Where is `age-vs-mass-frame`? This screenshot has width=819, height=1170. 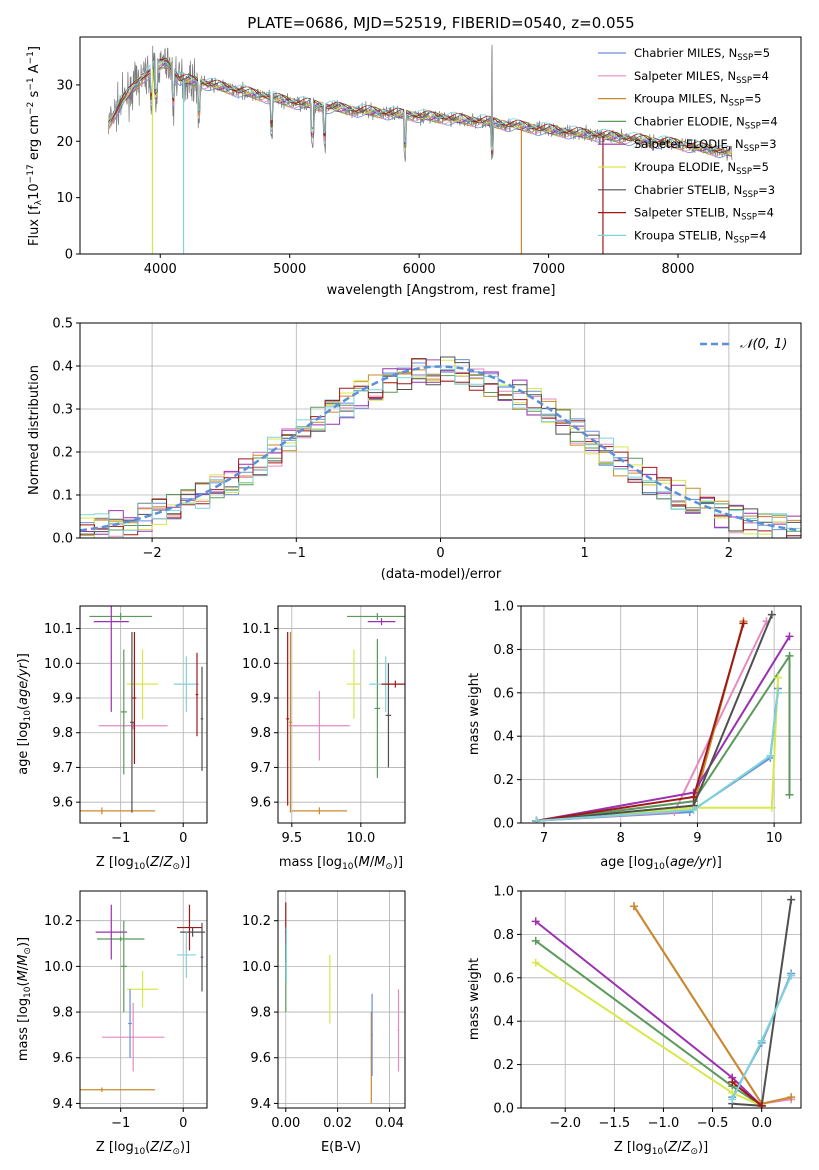
age-vs-mass-frame is located at coordinates (341, 714).